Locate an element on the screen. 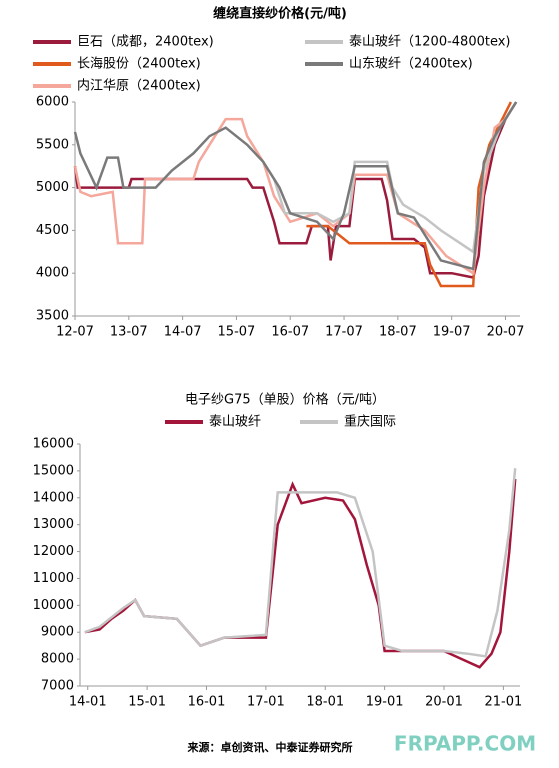 The height and width of the screenshot is (768, 559). x-tick-label: 14-01 is located at coordinates (88, 702).